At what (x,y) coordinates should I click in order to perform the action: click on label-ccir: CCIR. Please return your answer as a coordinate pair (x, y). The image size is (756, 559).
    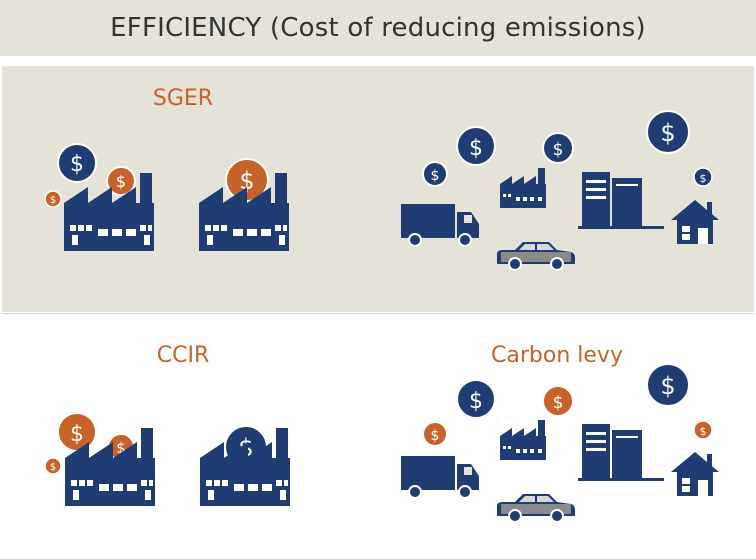
    Looking at the image, I should click on (183, 355).